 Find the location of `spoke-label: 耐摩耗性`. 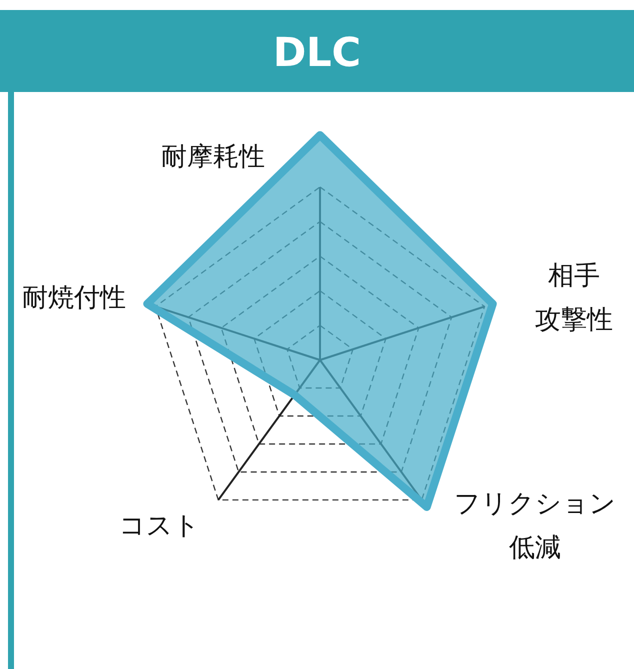

spoke-label: 耐摩耗性 is located at coordinates (213, 157).